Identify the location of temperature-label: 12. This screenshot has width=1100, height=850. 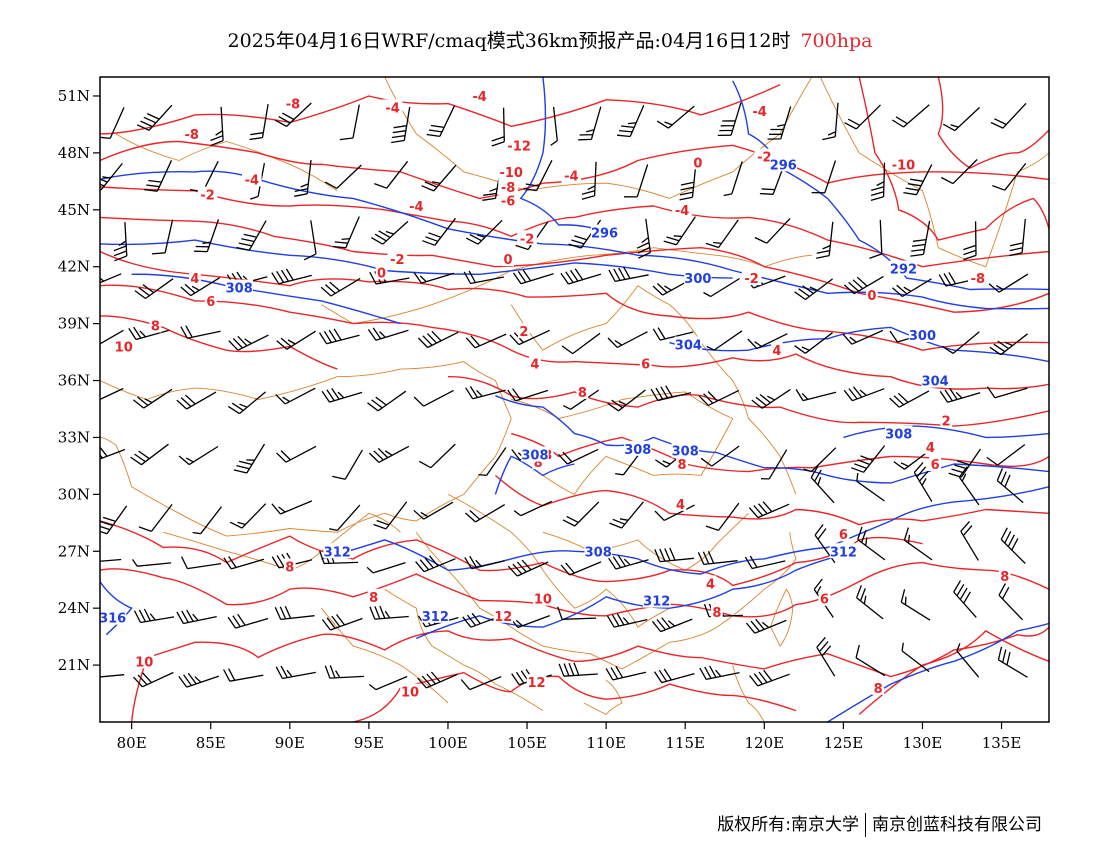
(503, 617).